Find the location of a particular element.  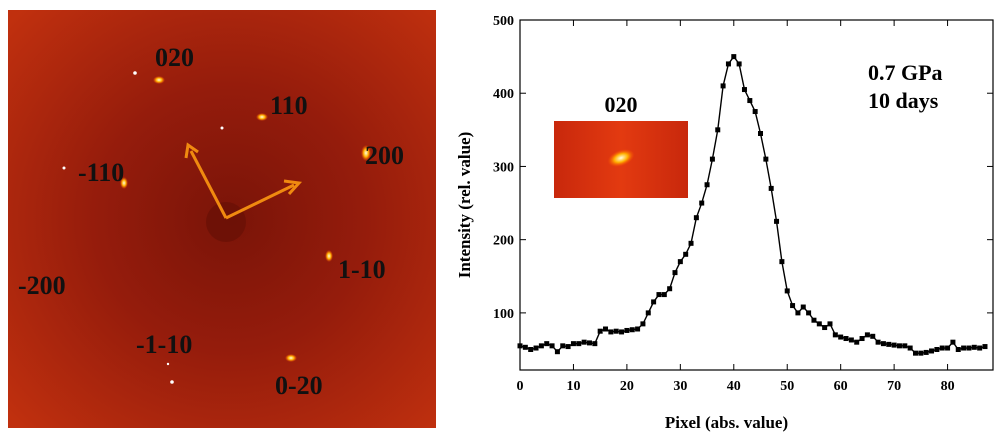

y-tick-label: 100 is located at coordinates (503, 314).